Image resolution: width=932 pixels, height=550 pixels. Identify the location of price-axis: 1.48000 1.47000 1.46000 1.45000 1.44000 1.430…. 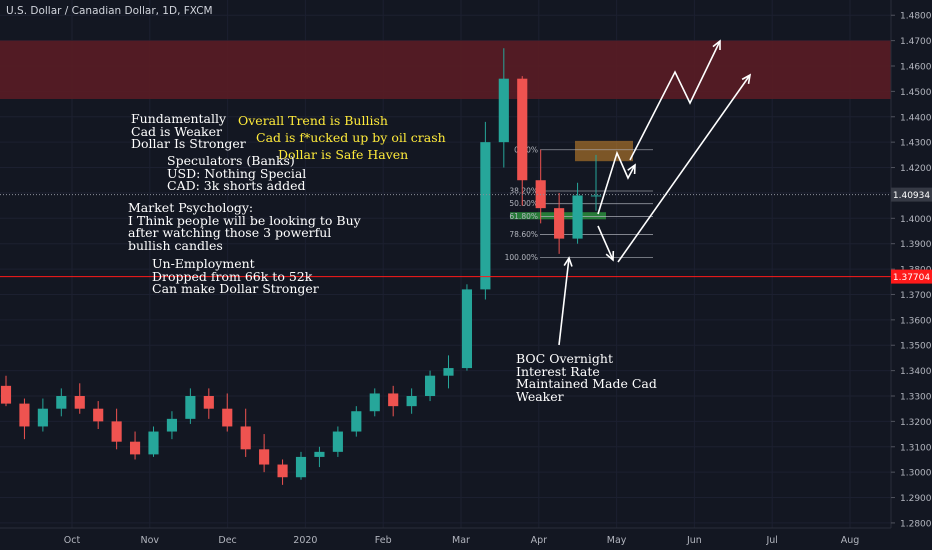
(911, 271).